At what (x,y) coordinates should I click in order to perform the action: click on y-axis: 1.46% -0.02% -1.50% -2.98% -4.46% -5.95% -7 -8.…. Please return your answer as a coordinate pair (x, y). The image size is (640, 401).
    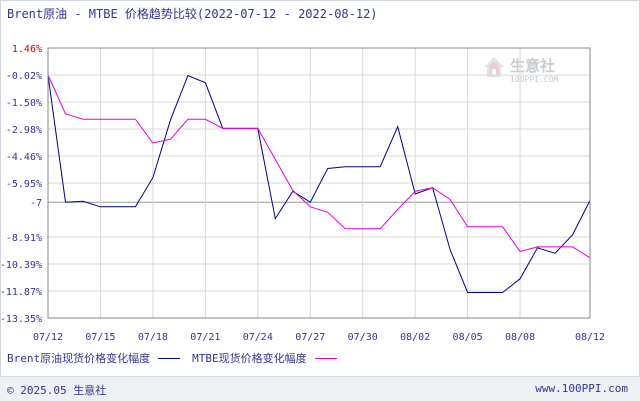
    Looking at the image, I should click on (21, 184).